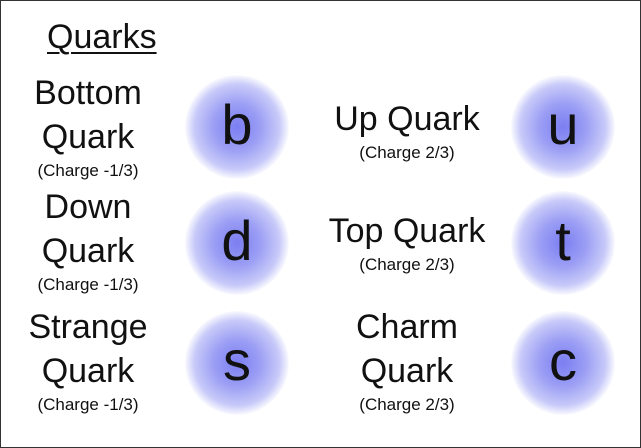 This screenshot has width=641, height=448. I want to click on quark-label-up: Up Quark (Charge 2/3), so click(407, 130).